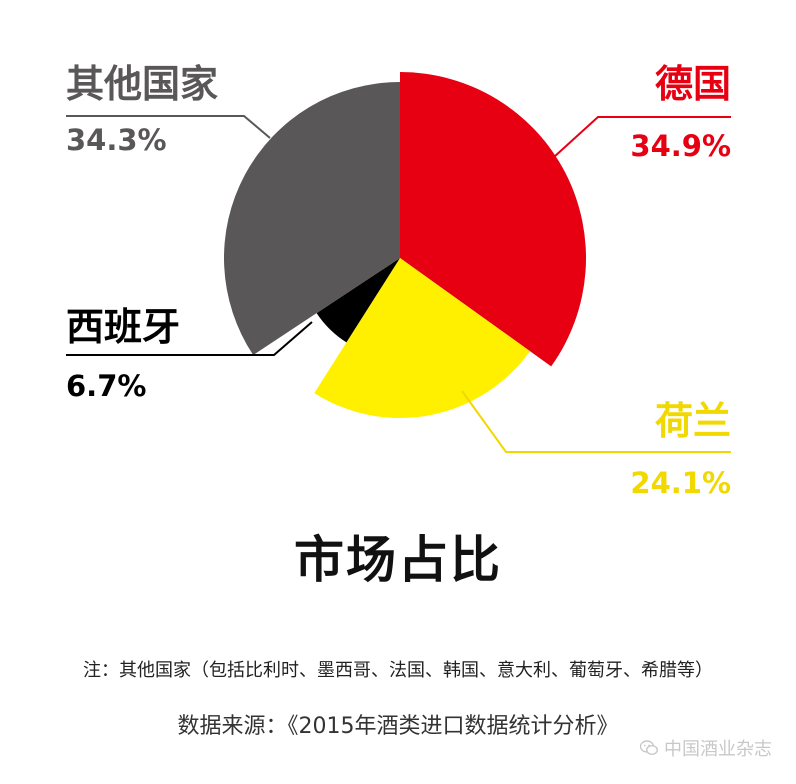  I want to click on label-name-germany: 德国, so click(693, 84).